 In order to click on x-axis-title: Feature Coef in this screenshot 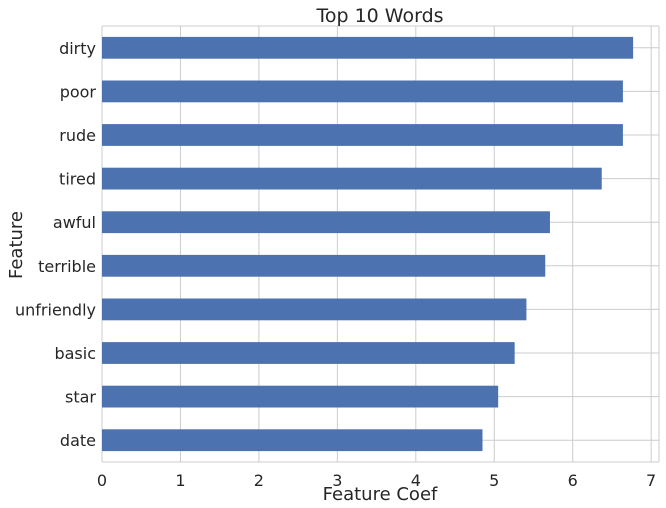, I will do `click(380, 494)`.